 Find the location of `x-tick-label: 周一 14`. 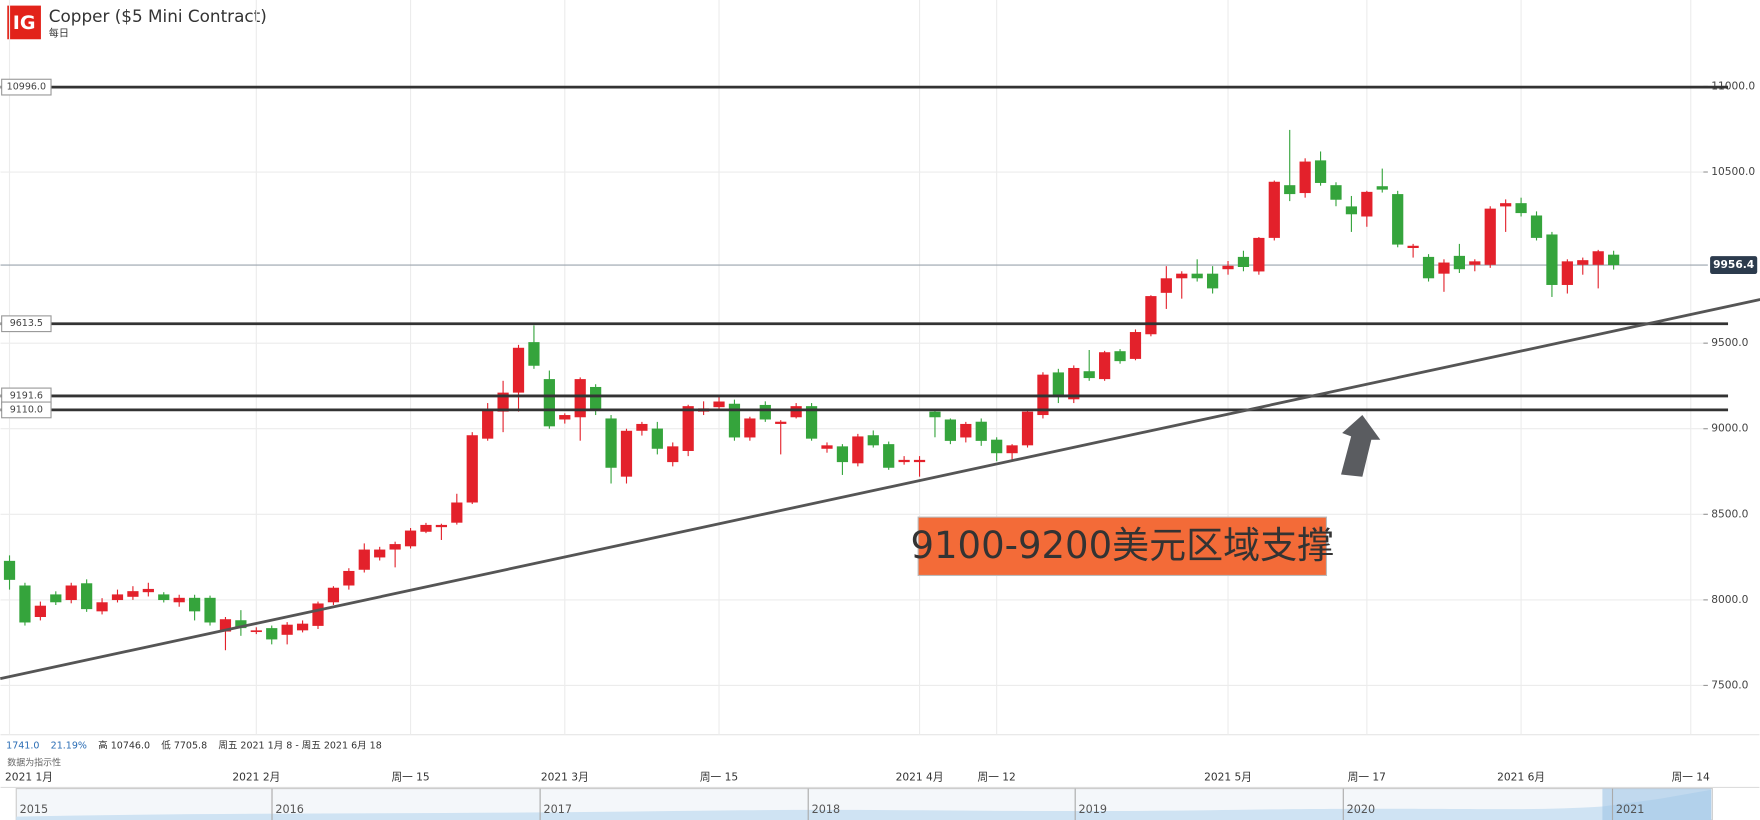

x-tick-label: 周一 14 is located at coordinates (1691, 776).